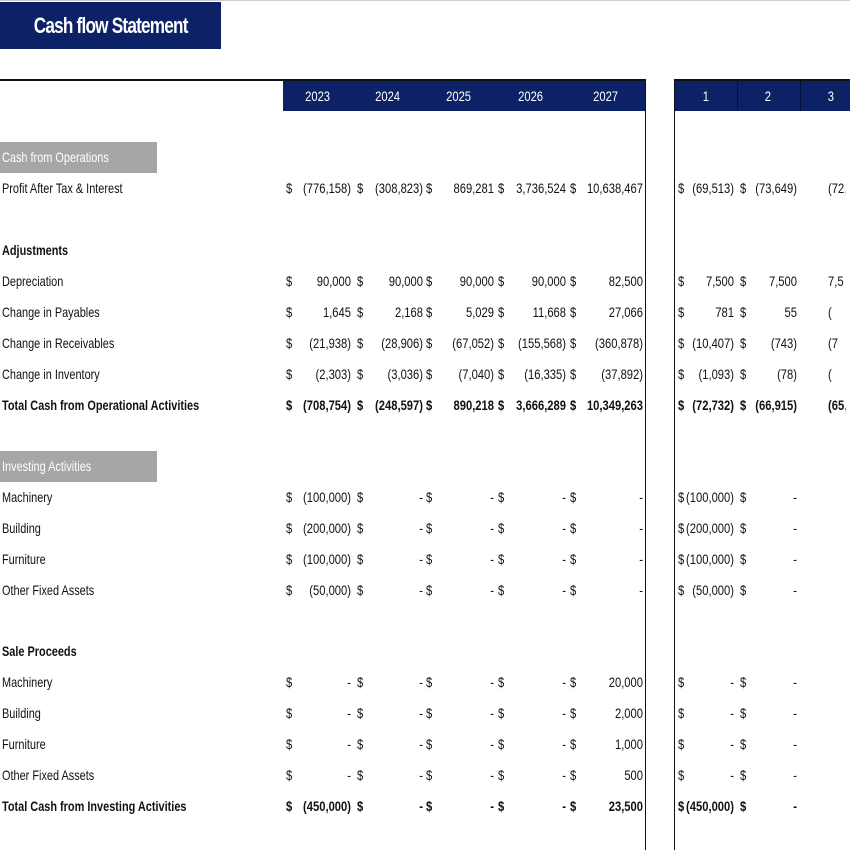 The height and width of the screenshot is (850, 850). What do you see at coordinates (336, 312) in the screenshot?
I see `year-value-cell: 1,645` at bounding box center [336, 312].